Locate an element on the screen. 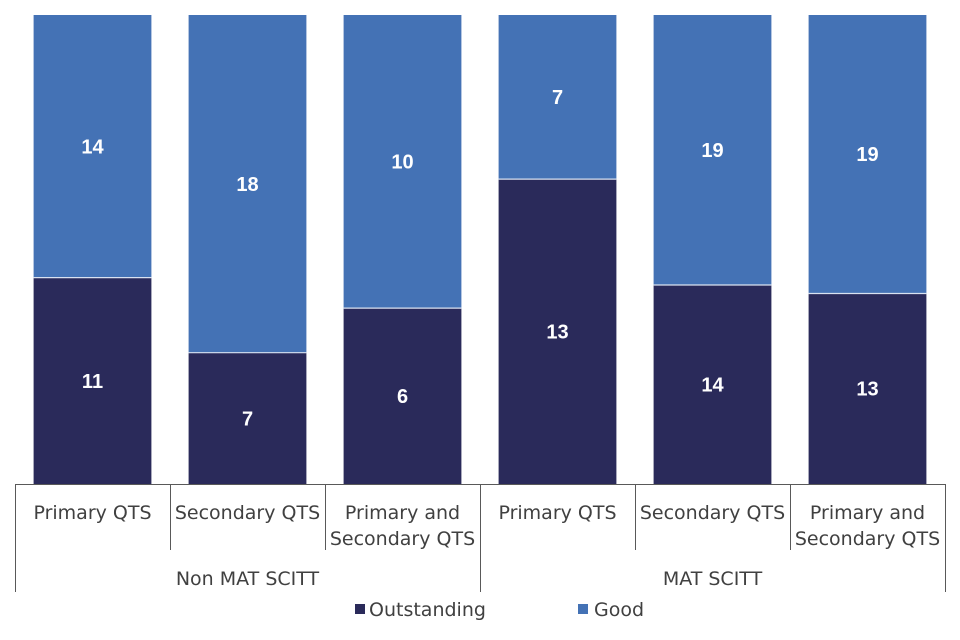 The image size is (960, 640). data-label-outstanding-5: 14 is located at coordinates (712, 386).